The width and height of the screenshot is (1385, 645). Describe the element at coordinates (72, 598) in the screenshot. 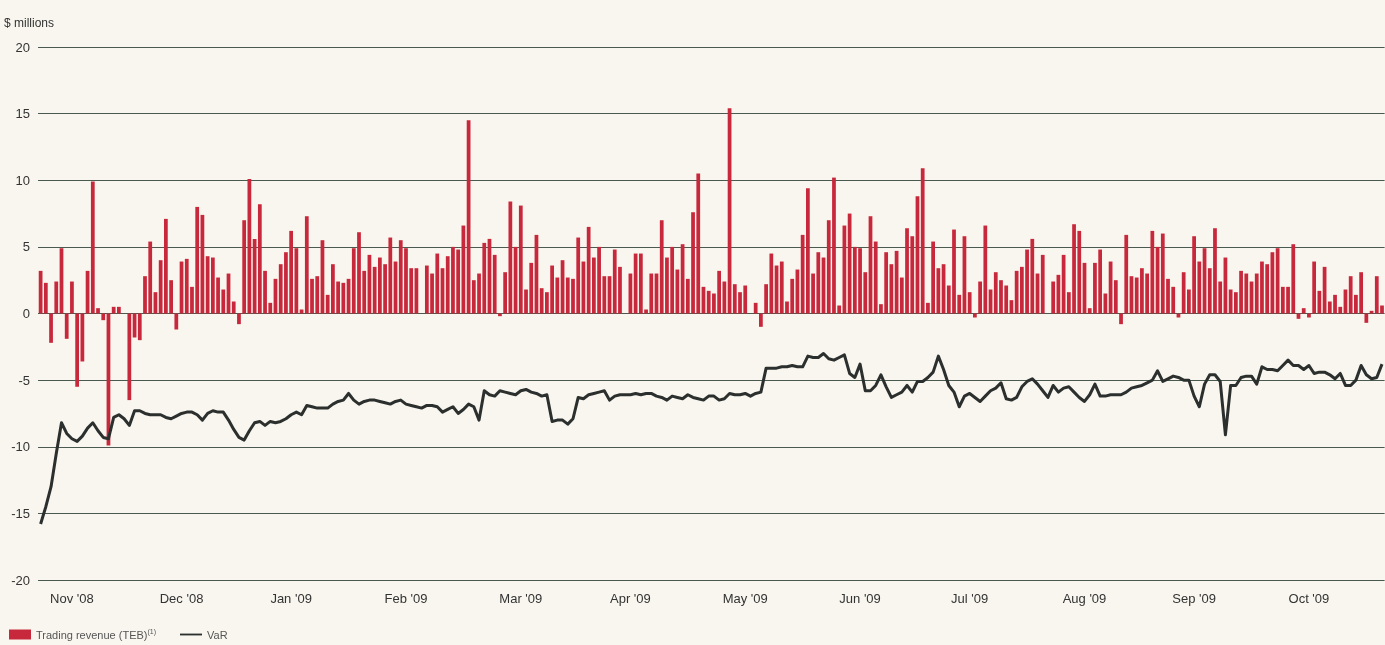

I see `x-tick-label: Nov '08` at that location.